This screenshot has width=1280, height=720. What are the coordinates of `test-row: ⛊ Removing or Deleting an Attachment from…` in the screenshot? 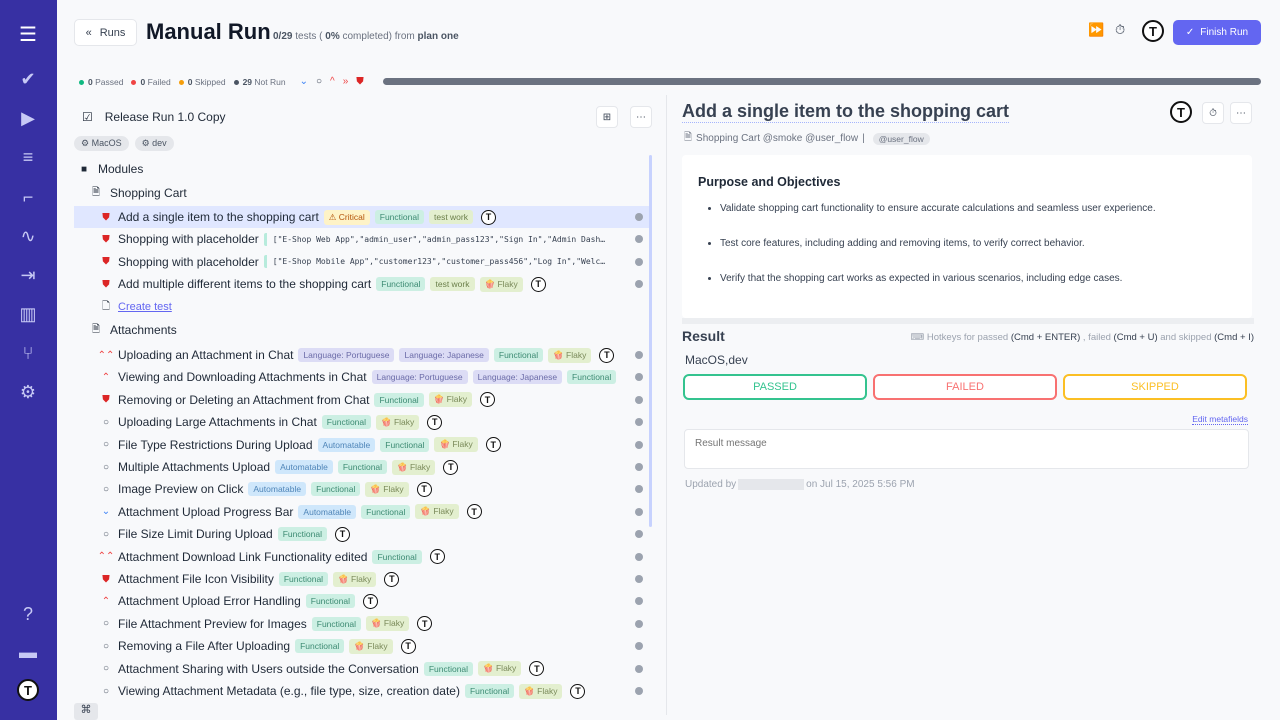 It's located at (361, 400).